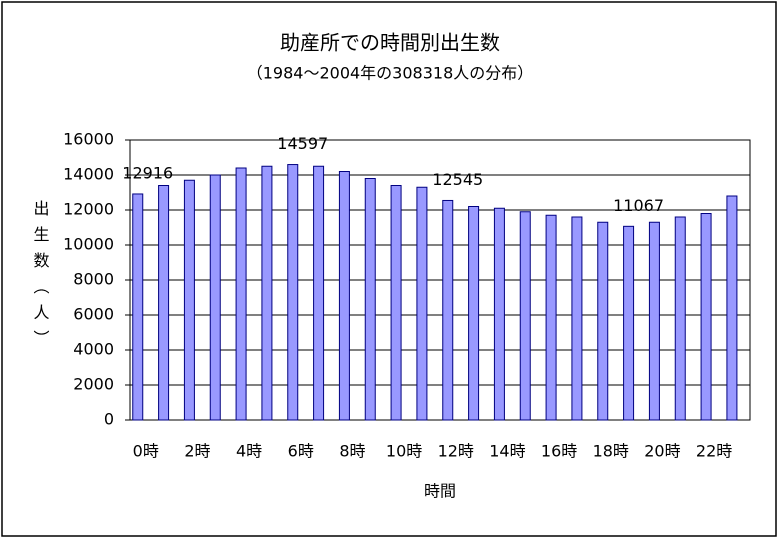 The width and height of the screenshot is (780, 540). Describe the element at coordinates (93, 349) in the screenshot. I see `y-tick-label: 4000` at that location.